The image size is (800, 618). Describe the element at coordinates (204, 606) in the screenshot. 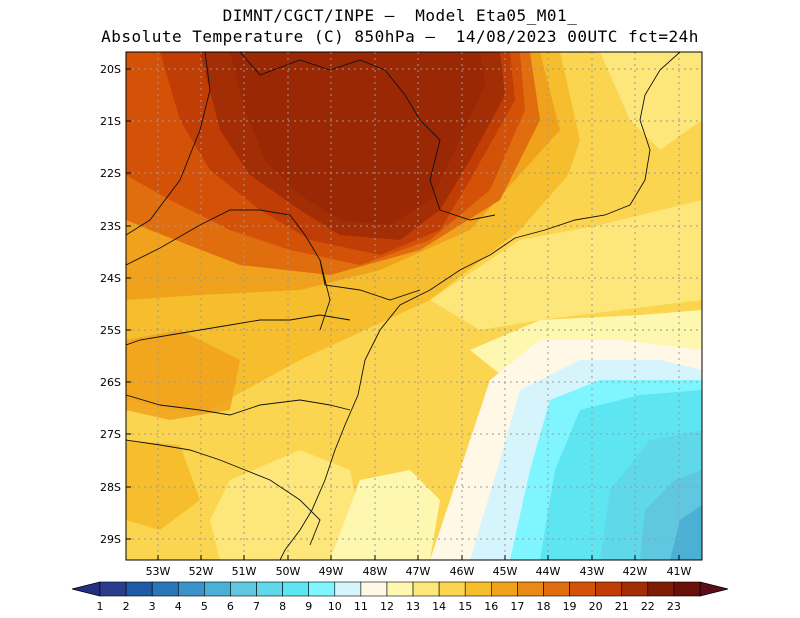

I see `colorbar-label: 5` at that location.